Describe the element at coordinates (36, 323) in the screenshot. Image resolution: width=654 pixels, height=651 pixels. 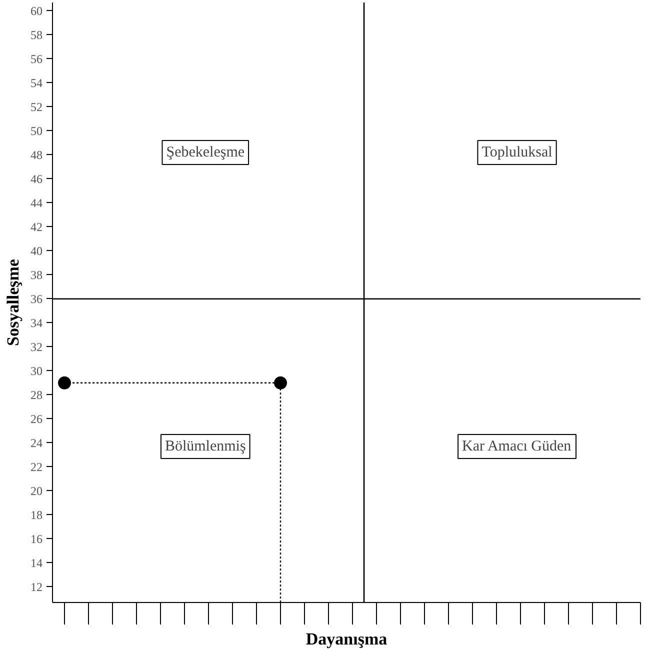
I see `y-tick-label: 34` at that location.